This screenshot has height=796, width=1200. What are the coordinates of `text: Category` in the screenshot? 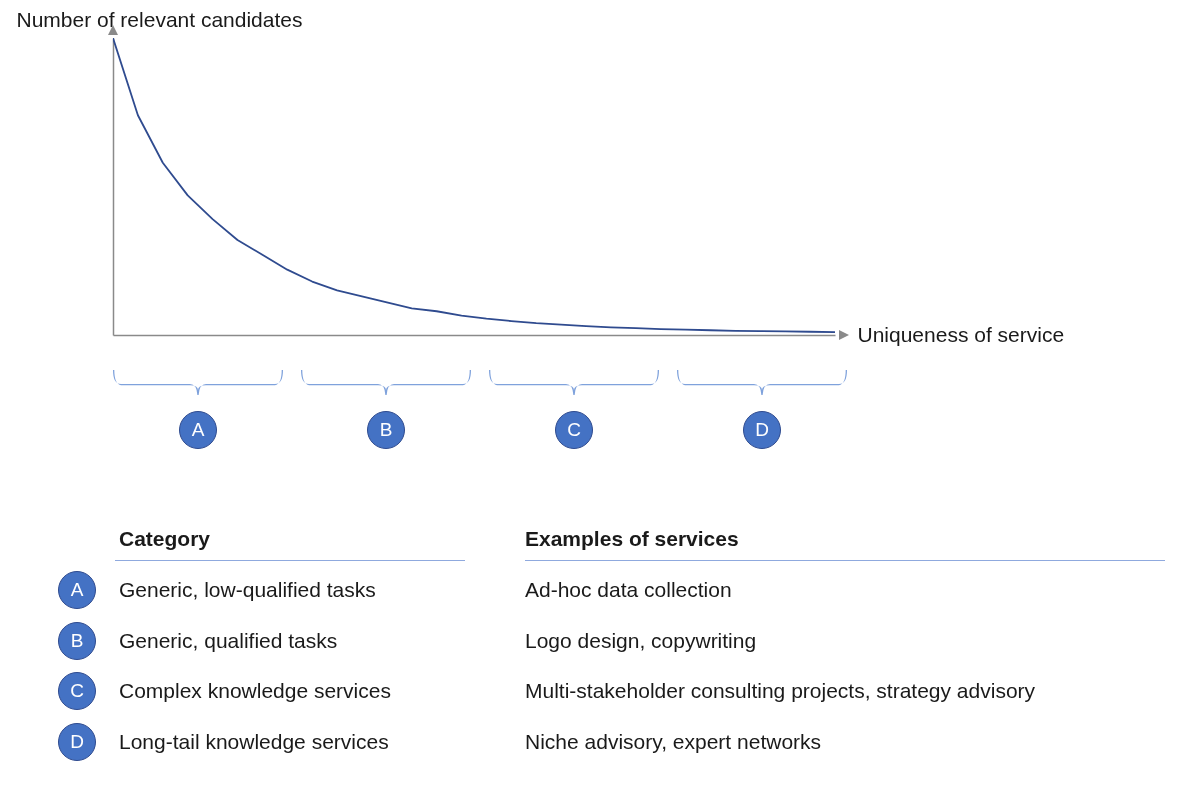 It's located at (165, 539).